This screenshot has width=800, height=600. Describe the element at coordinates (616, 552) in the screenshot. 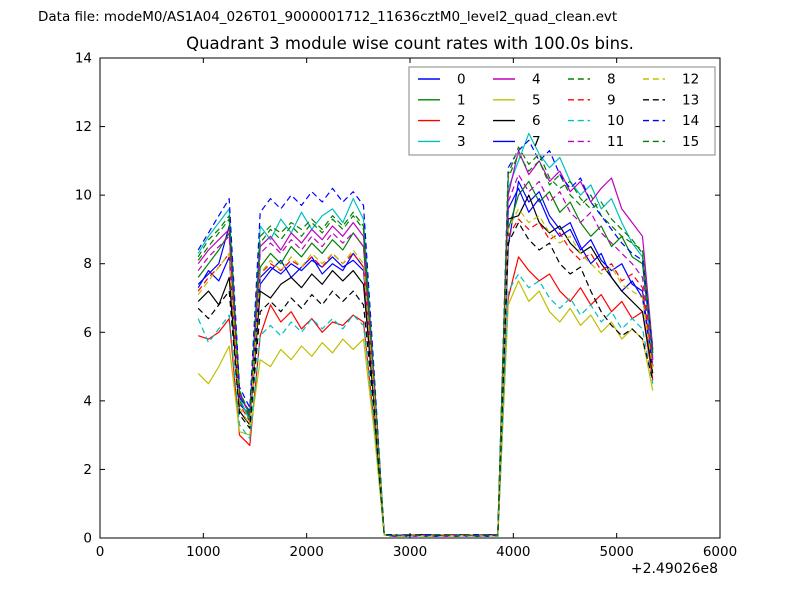

I see `x-tick-label: 5000` at that location.